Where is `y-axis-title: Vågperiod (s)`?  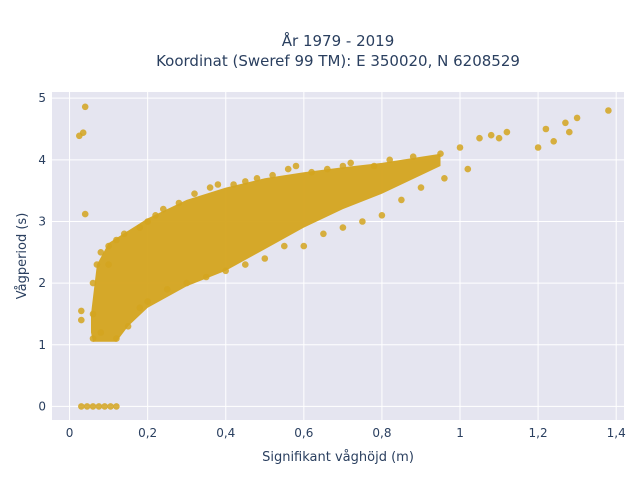
y-axis-title: Vågperiod (s) is located at coordinates (22, 256).